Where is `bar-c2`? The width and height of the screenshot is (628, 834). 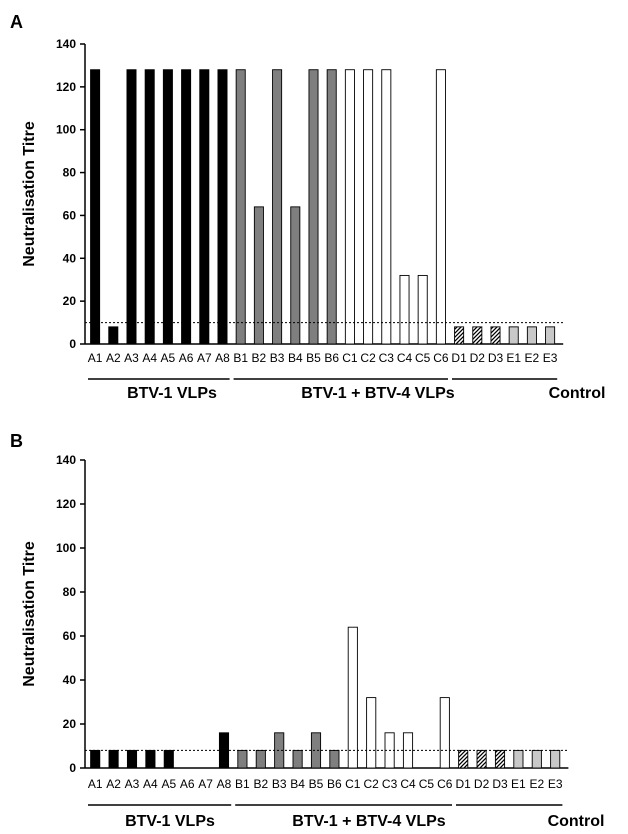
bar-c2 is located at coordinates (371, 733).